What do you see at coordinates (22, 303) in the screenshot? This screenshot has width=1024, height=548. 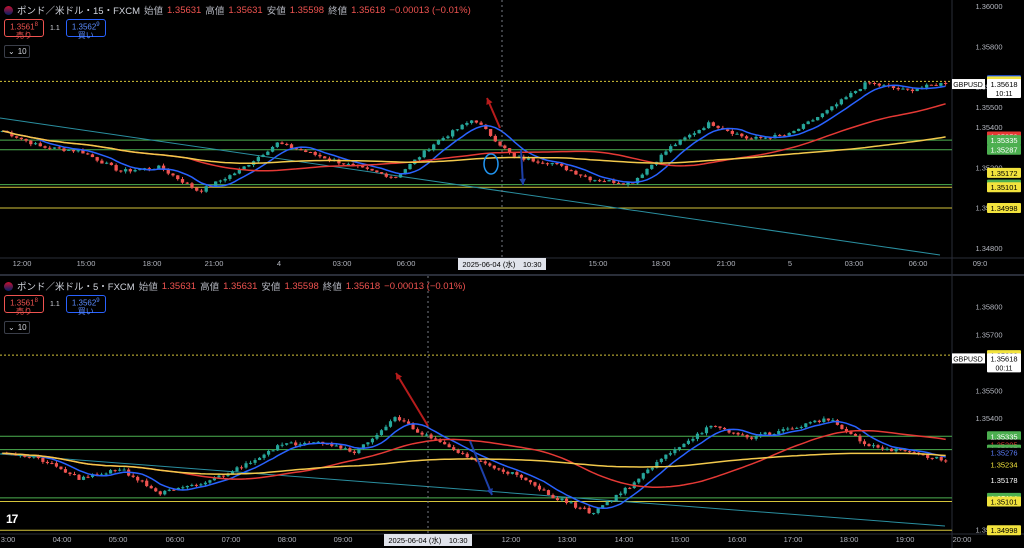 I see `sell-price: 1.3561` at bounding box center [22, 303].